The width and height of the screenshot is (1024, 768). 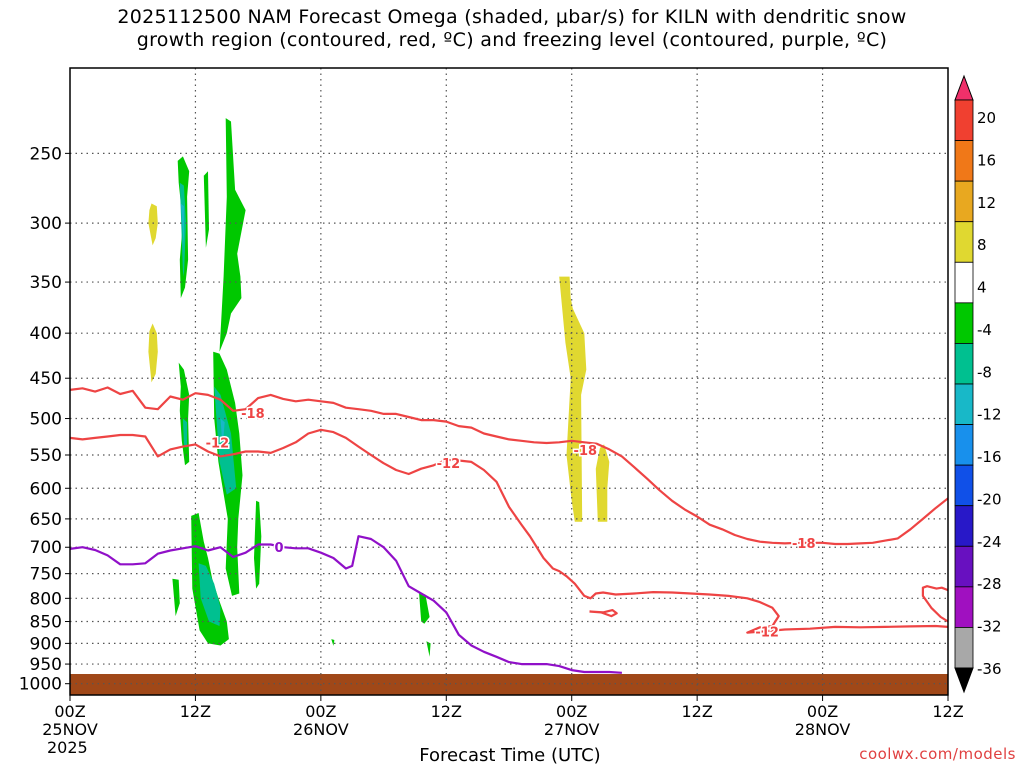 I want to click on y-tick-label: 450, so click(x=46, y=379).